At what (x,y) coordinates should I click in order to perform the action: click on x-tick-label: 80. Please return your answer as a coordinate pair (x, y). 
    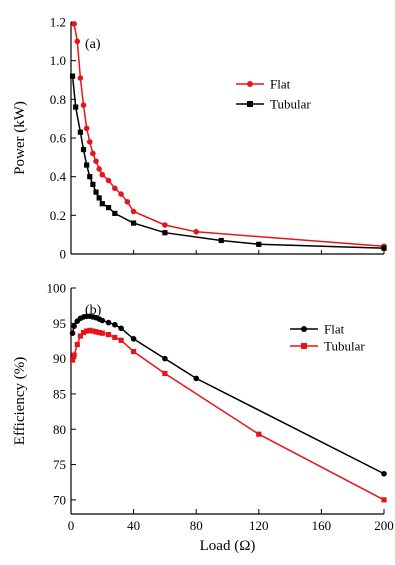
    Looking at the image, I should click on (196, 525).